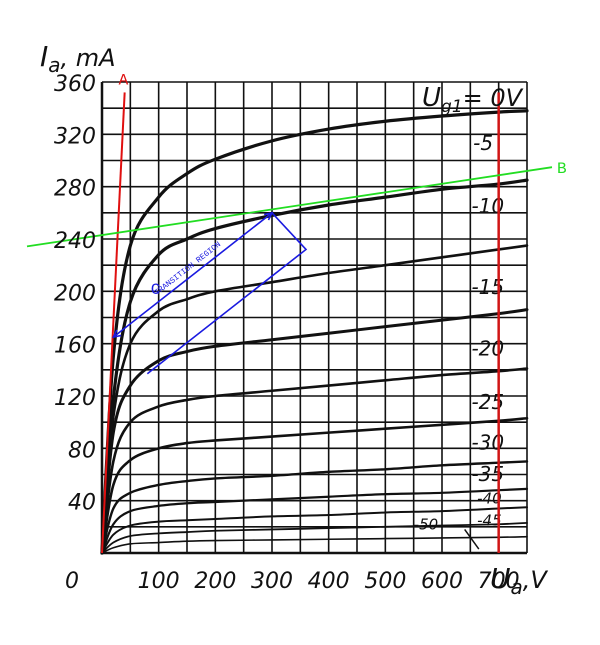 The width and height of the screenshot is (600, 645). What do you see at coordinates (159, 581) in the screenshot?
I see `x-tick-label: 100` at bounding box center [159, 581].